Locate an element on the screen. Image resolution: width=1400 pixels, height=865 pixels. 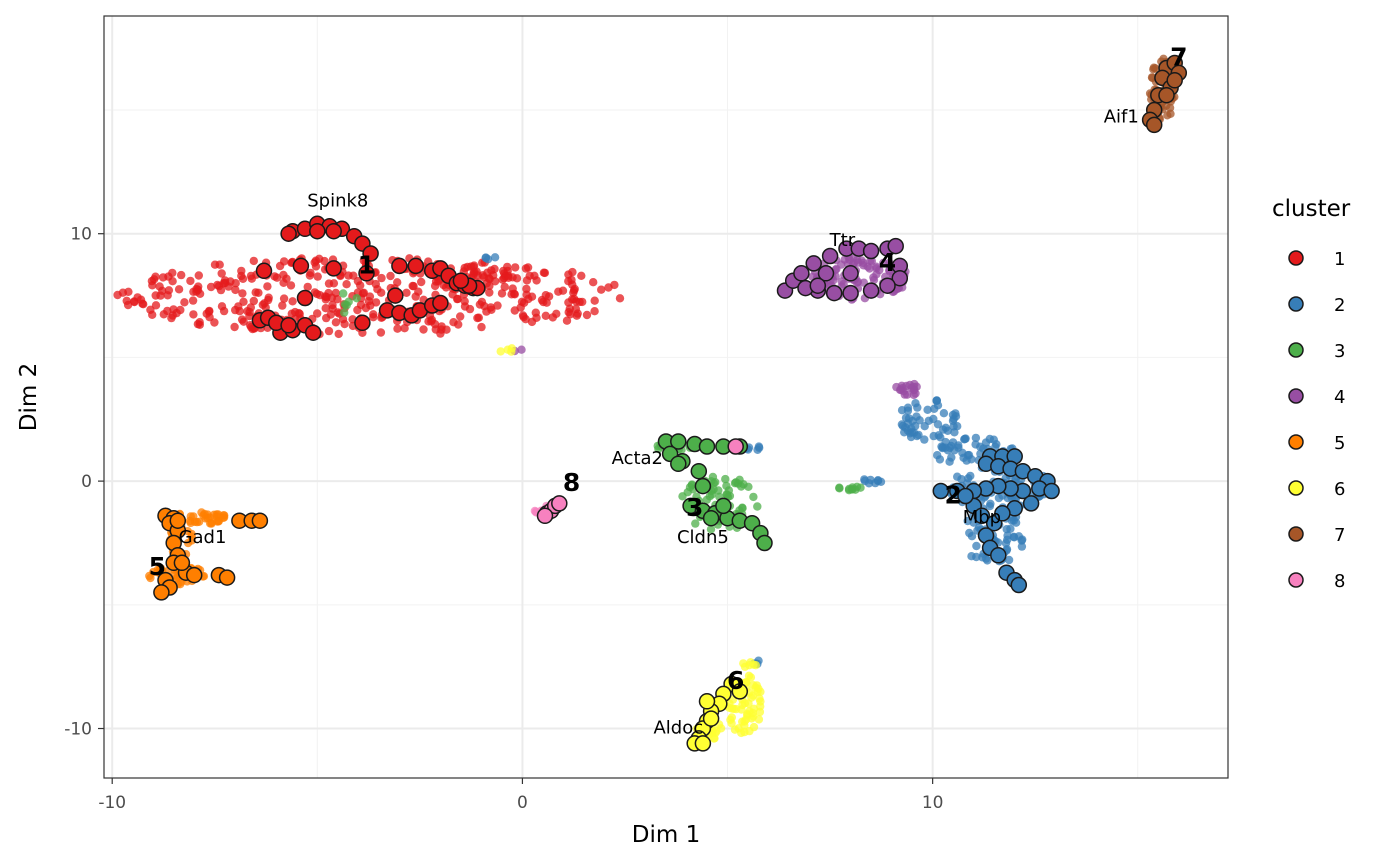
legend-label-5: 5 is located at coordinates (1339, 443).